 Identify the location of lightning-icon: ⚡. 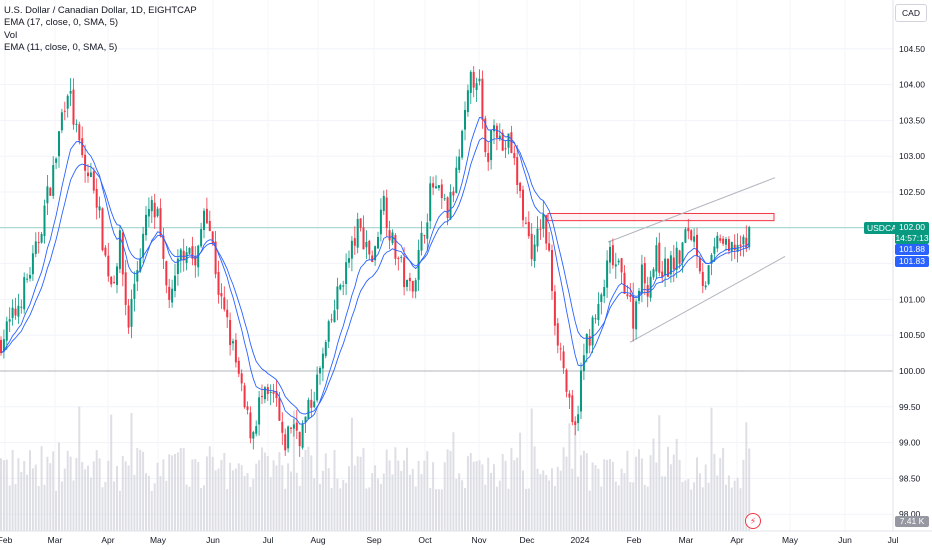
(753, 521).